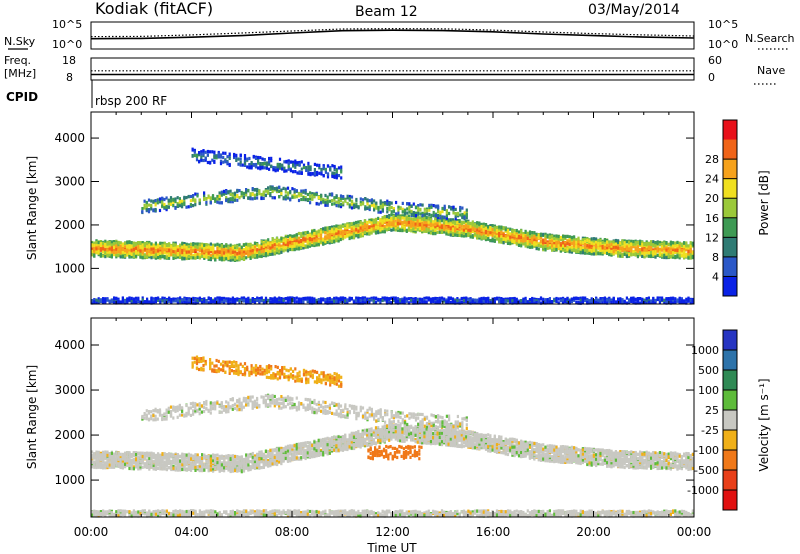  Describe the element at coordinates (17, 60) in the screenshot. I see `freq-label-line1: Freq.` at that location.